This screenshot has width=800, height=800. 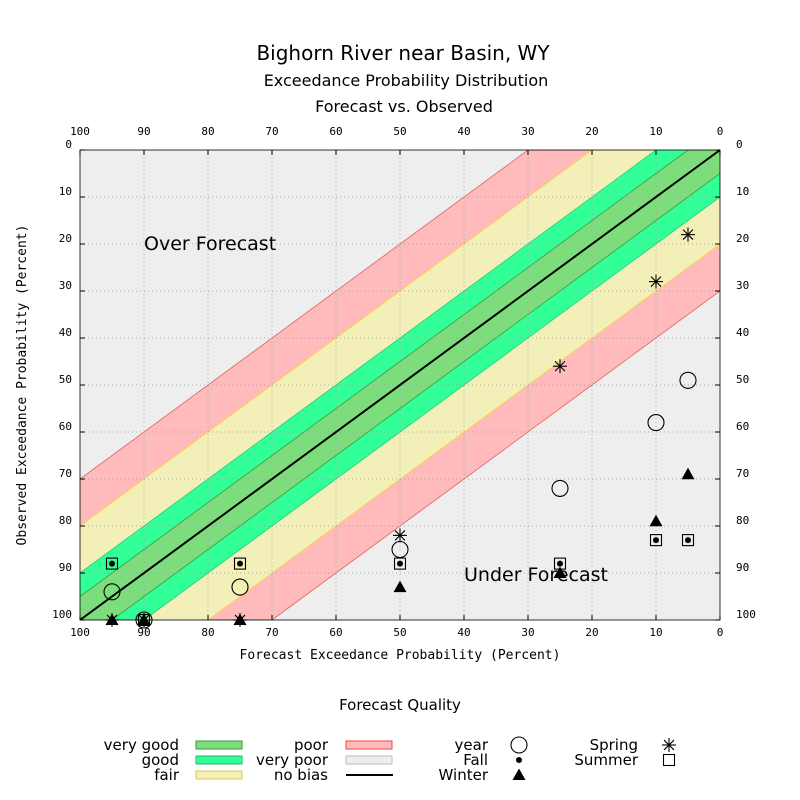 What do you see at coordinates (655, 632) in the screenshot?
I see `x-tick-label: 10` at bounding box center [655, 632].